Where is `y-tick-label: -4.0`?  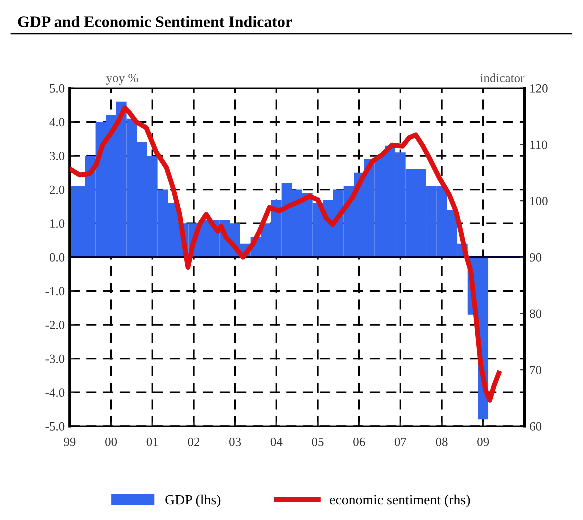 y-tick-label: -4.0 is located at coordinates (55, 393).